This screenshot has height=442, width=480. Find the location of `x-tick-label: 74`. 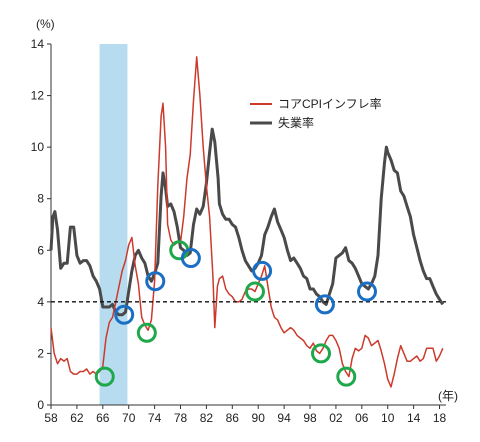

x-tick-label: 74 is located at coordinates (155, 418).